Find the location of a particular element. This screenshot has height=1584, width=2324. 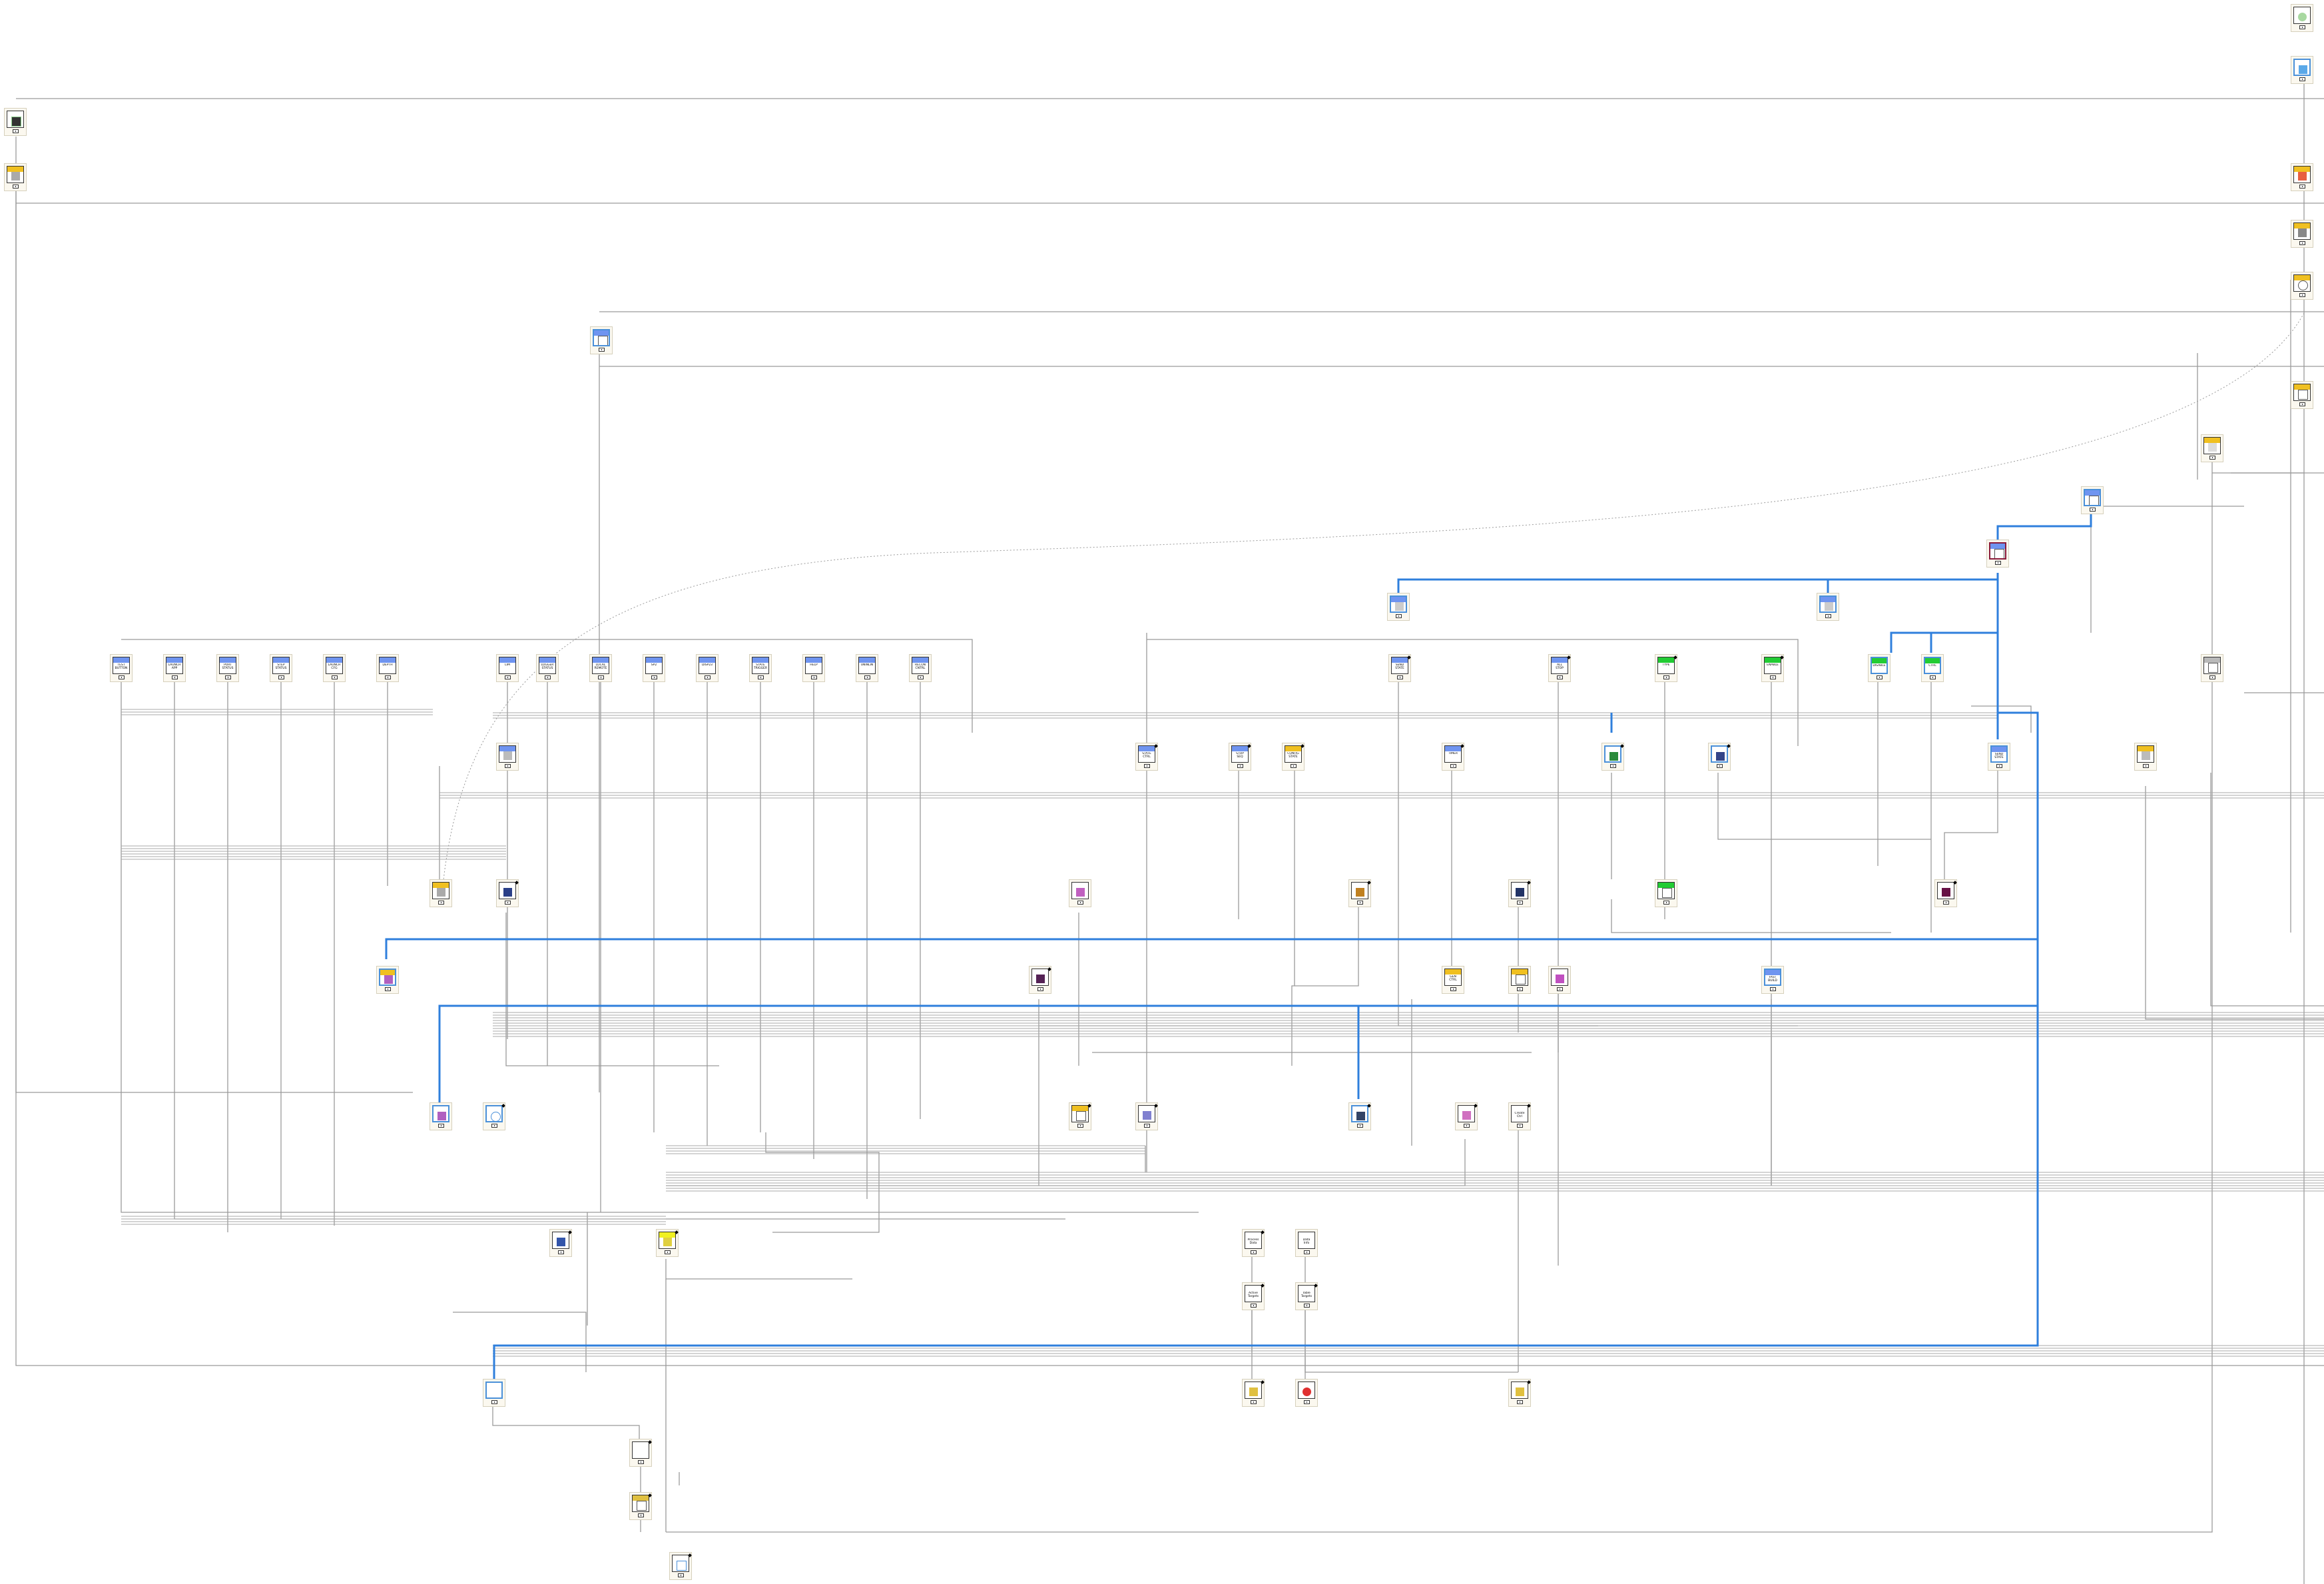

arrow-icon is located at coordinates (561, 1242).